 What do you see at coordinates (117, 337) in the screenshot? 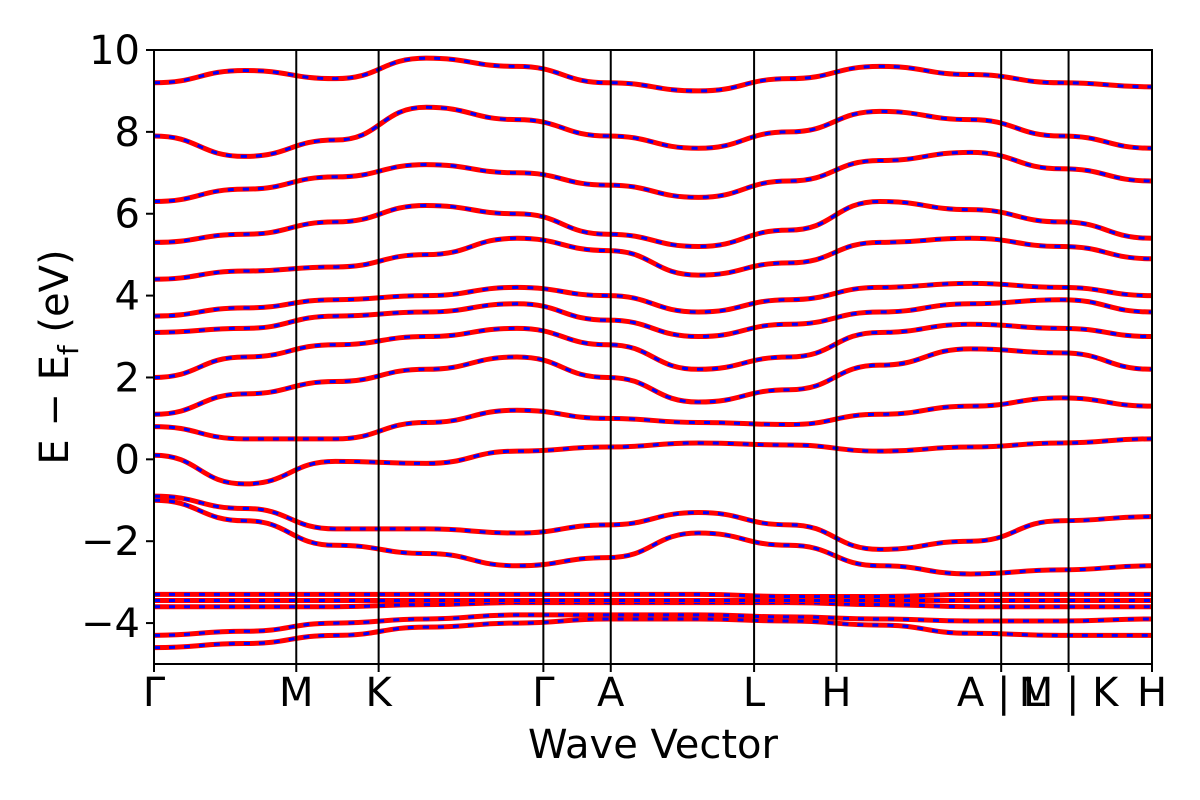
I see `y-axis: 10 8 6 4 2 0 −2 −4` at bounding box center [117, 337].